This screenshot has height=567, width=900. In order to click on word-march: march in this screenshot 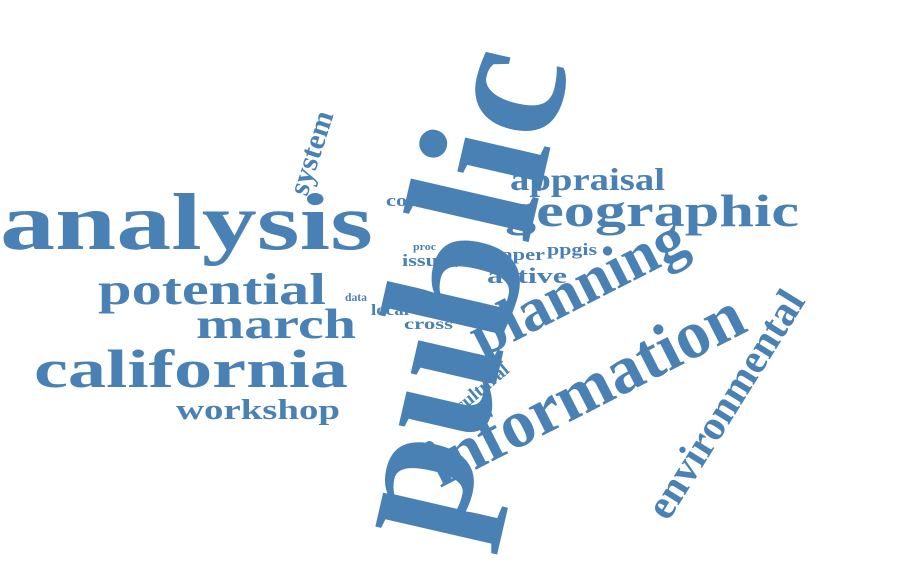, I will do `click(276, 325)`.